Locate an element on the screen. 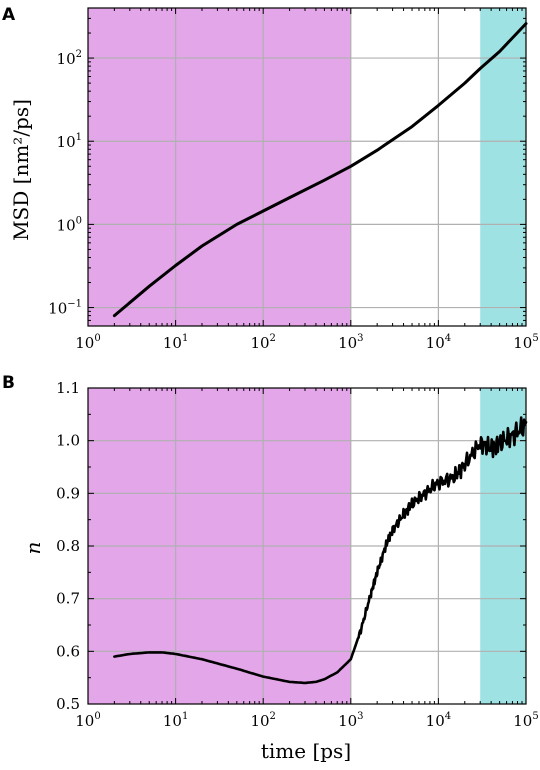  y-tick-label: 0.5 is located at coordinates (68, 704).